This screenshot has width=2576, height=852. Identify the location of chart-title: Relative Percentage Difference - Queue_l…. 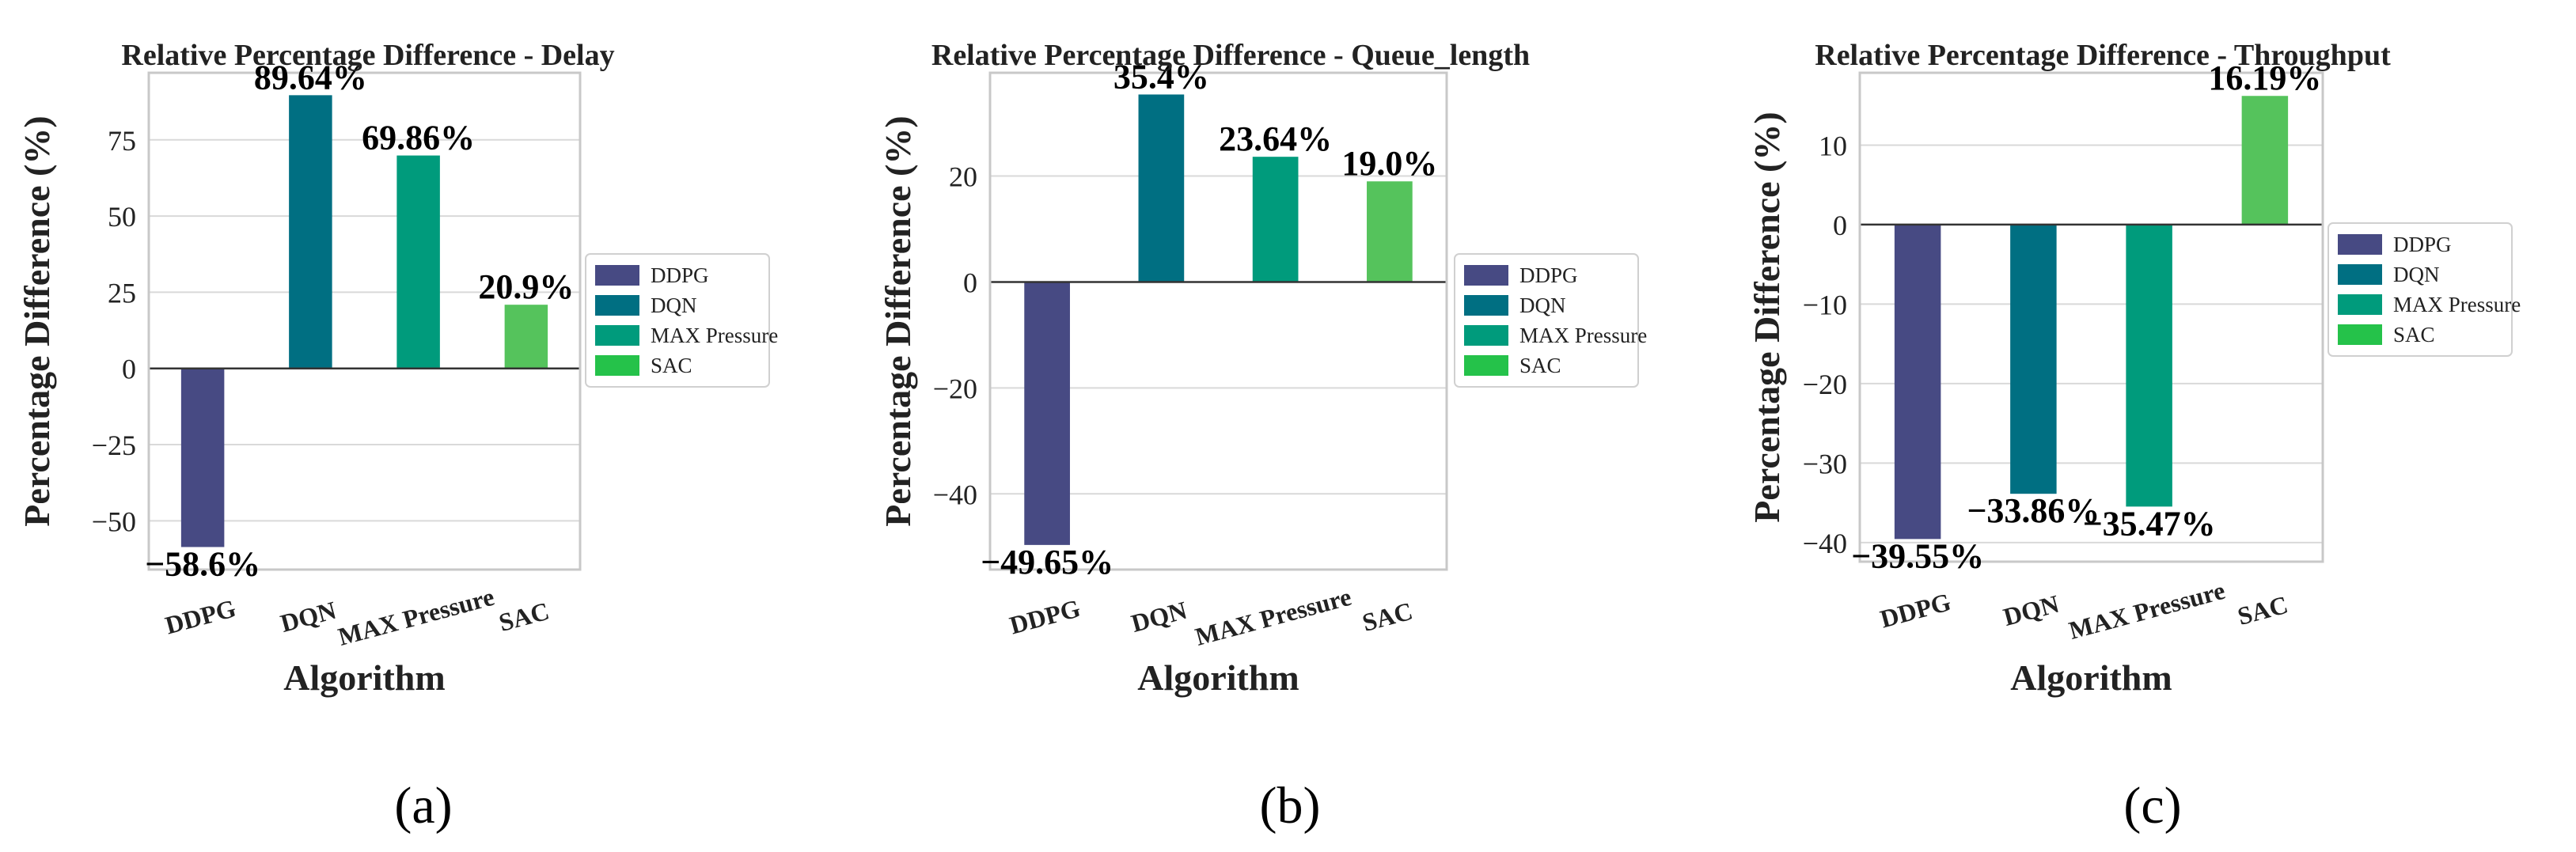
(1230, 56).